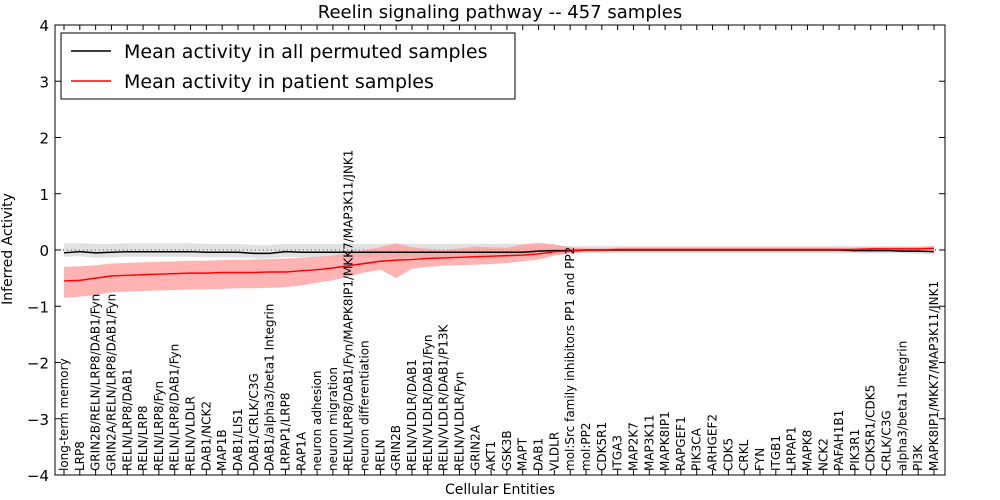  What do you see at coordinates (523, 454) in the screenshot?
I see `x-tick-label: MAPT` at bounding box center [523, 454].